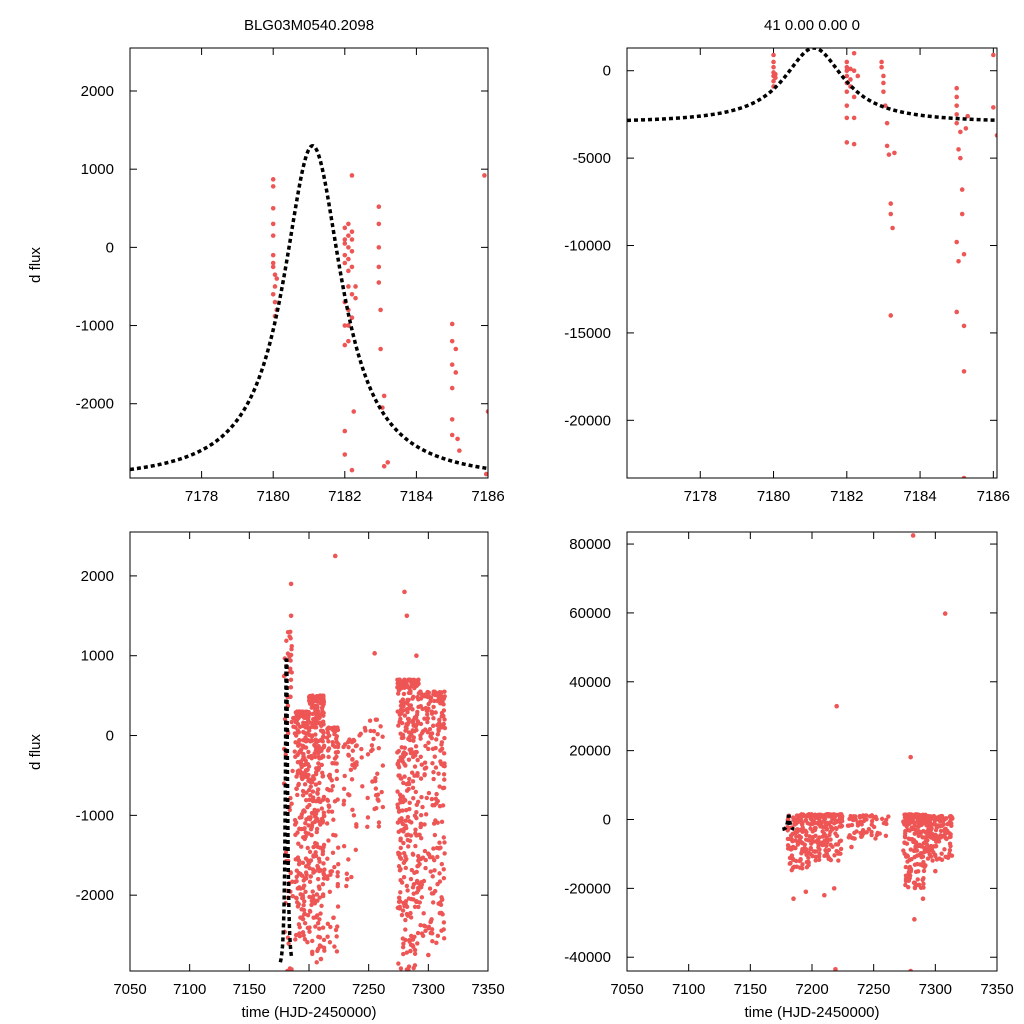 This screenshot has width=1024, height=1024. What do you see at coordinates (309, 25) in the screenshot?
I see `figure-title: BLG03M0540.2098` at bounding box center [309, 25].